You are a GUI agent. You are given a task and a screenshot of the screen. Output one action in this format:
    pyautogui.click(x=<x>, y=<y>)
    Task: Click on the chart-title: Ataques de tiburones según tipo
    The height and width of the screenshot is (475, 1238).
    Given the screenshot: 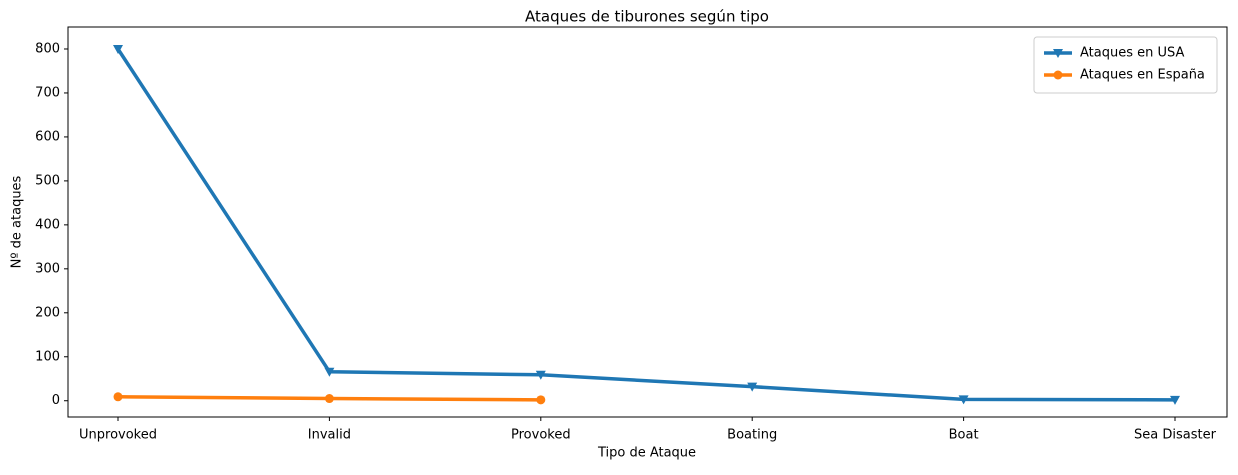 What is the action you would take?
    pyautogui.click(x=647, y=17)
    